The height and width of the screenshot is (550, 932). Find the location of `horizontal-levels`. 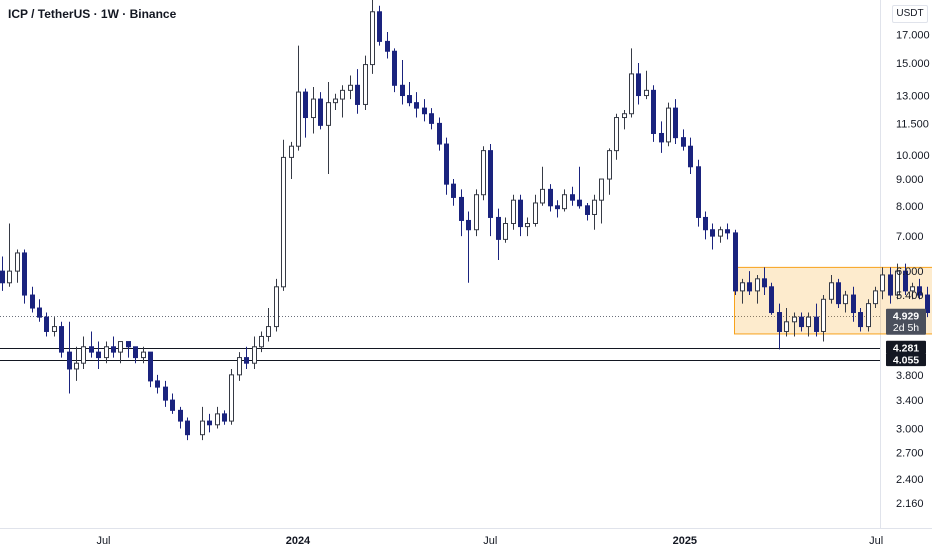

horizontal-levels is located at coordinates (440, 338).